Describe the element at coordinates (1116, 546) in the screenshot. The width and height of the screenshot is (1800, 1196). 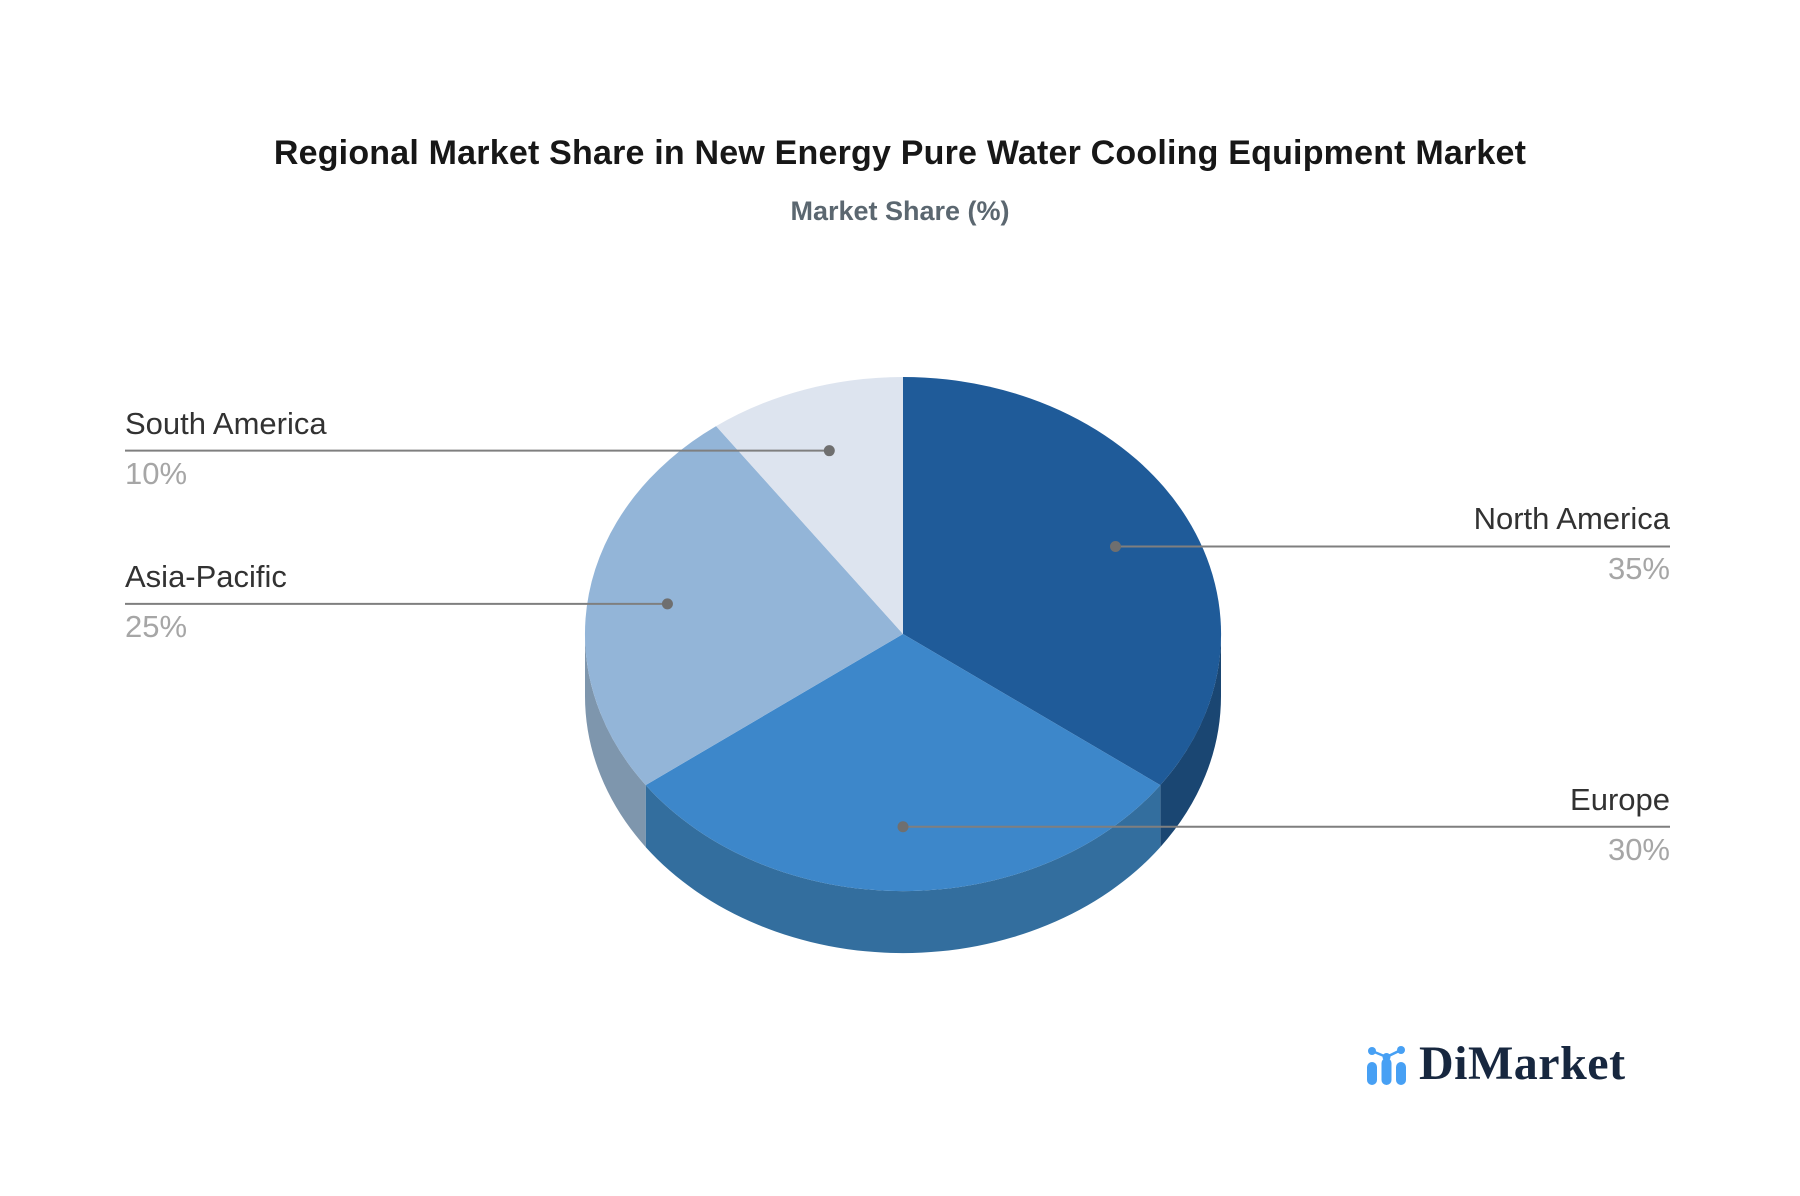
I see `leader-dot-north-america` at that location.